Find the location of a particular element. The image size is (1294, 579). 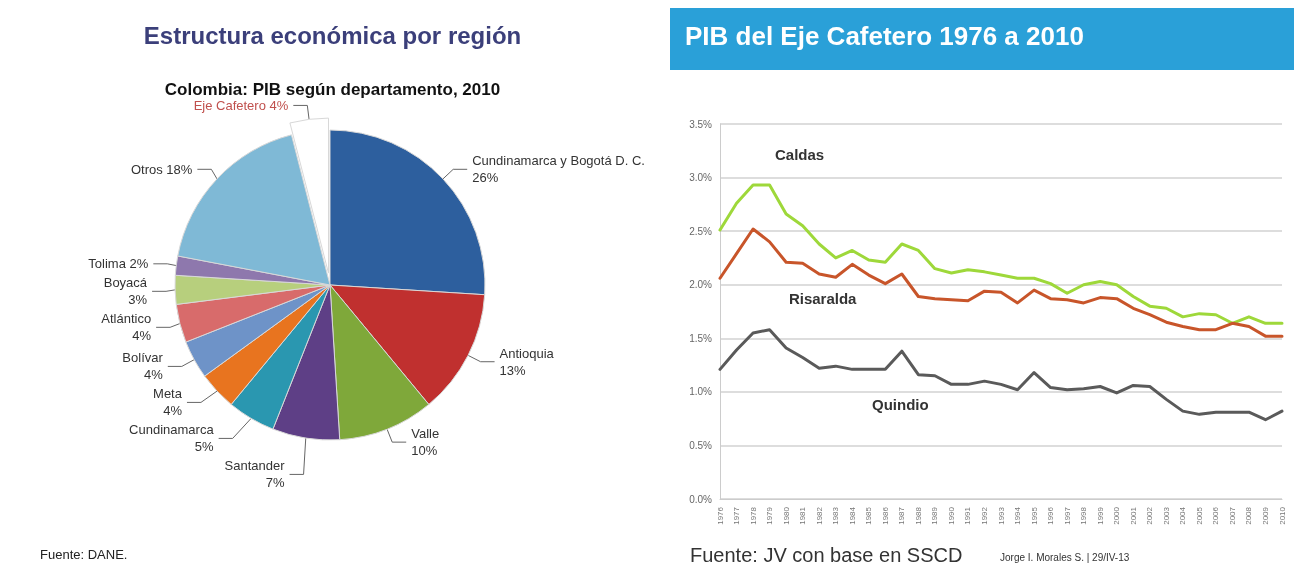

data-label: 3% is located at coordinates (138, 300).